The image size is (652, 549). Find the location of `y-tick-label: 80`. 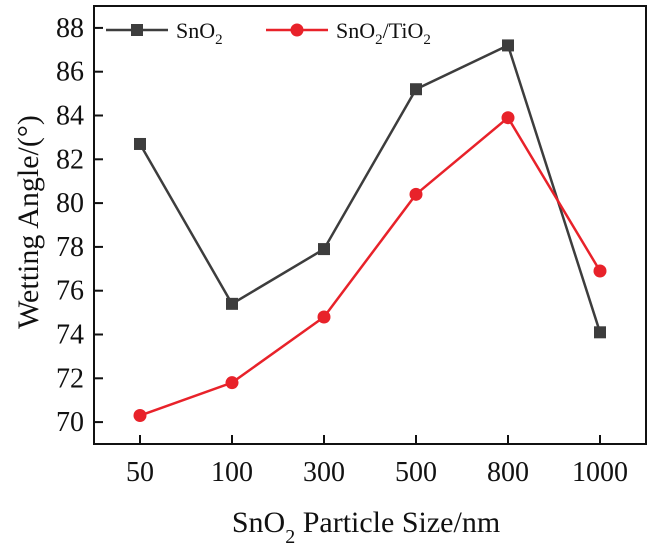

y-tick-label: 80 is located at coordinates (70, 203).